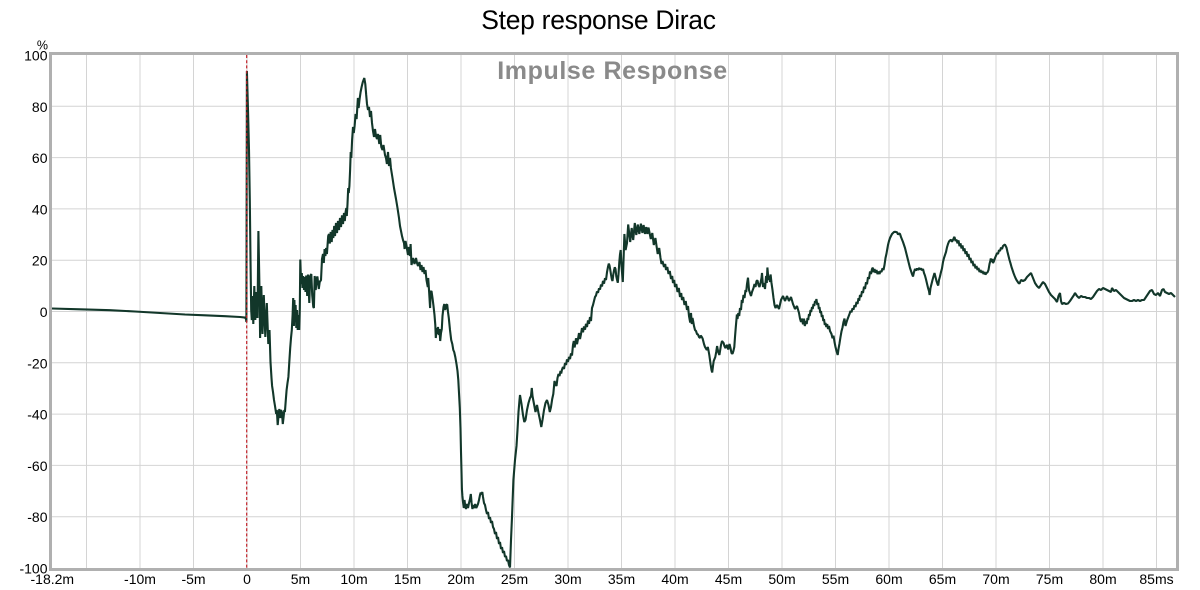  Describe the element at coordinates (835, 579) in the screenshot. I see `svg-text: 55m` at that location.